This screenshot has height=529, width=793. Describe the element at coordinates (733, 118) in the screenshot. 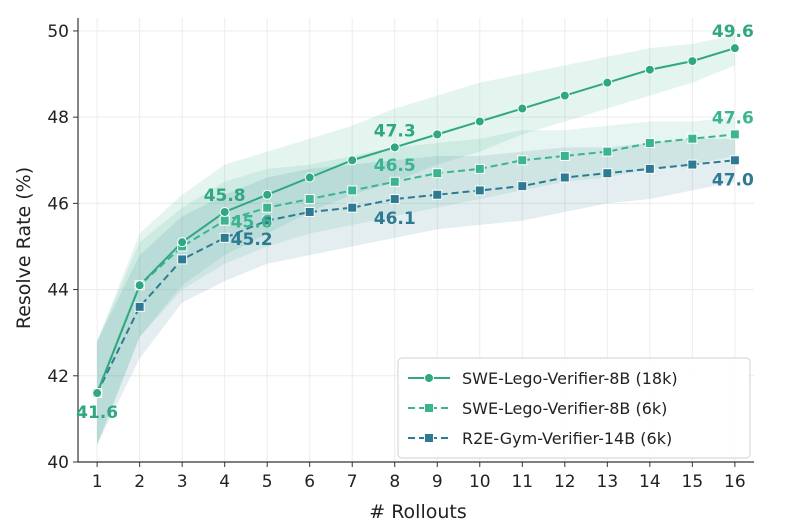

I see `annotation-label: 47.6` at that location.